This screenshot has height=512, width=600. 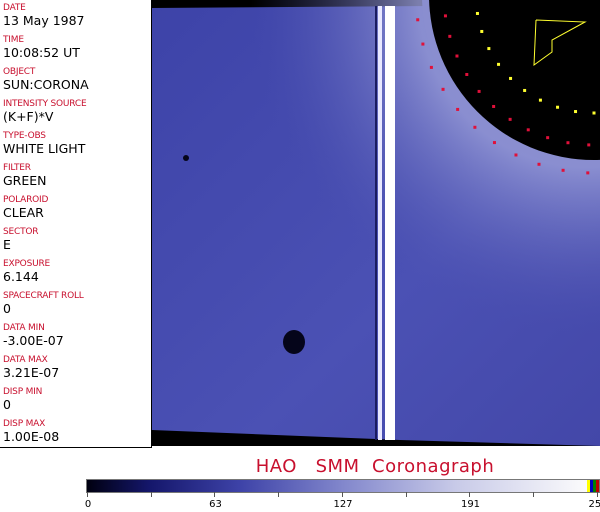 I want to click on occulter-disk, so click(x=514, y=80).